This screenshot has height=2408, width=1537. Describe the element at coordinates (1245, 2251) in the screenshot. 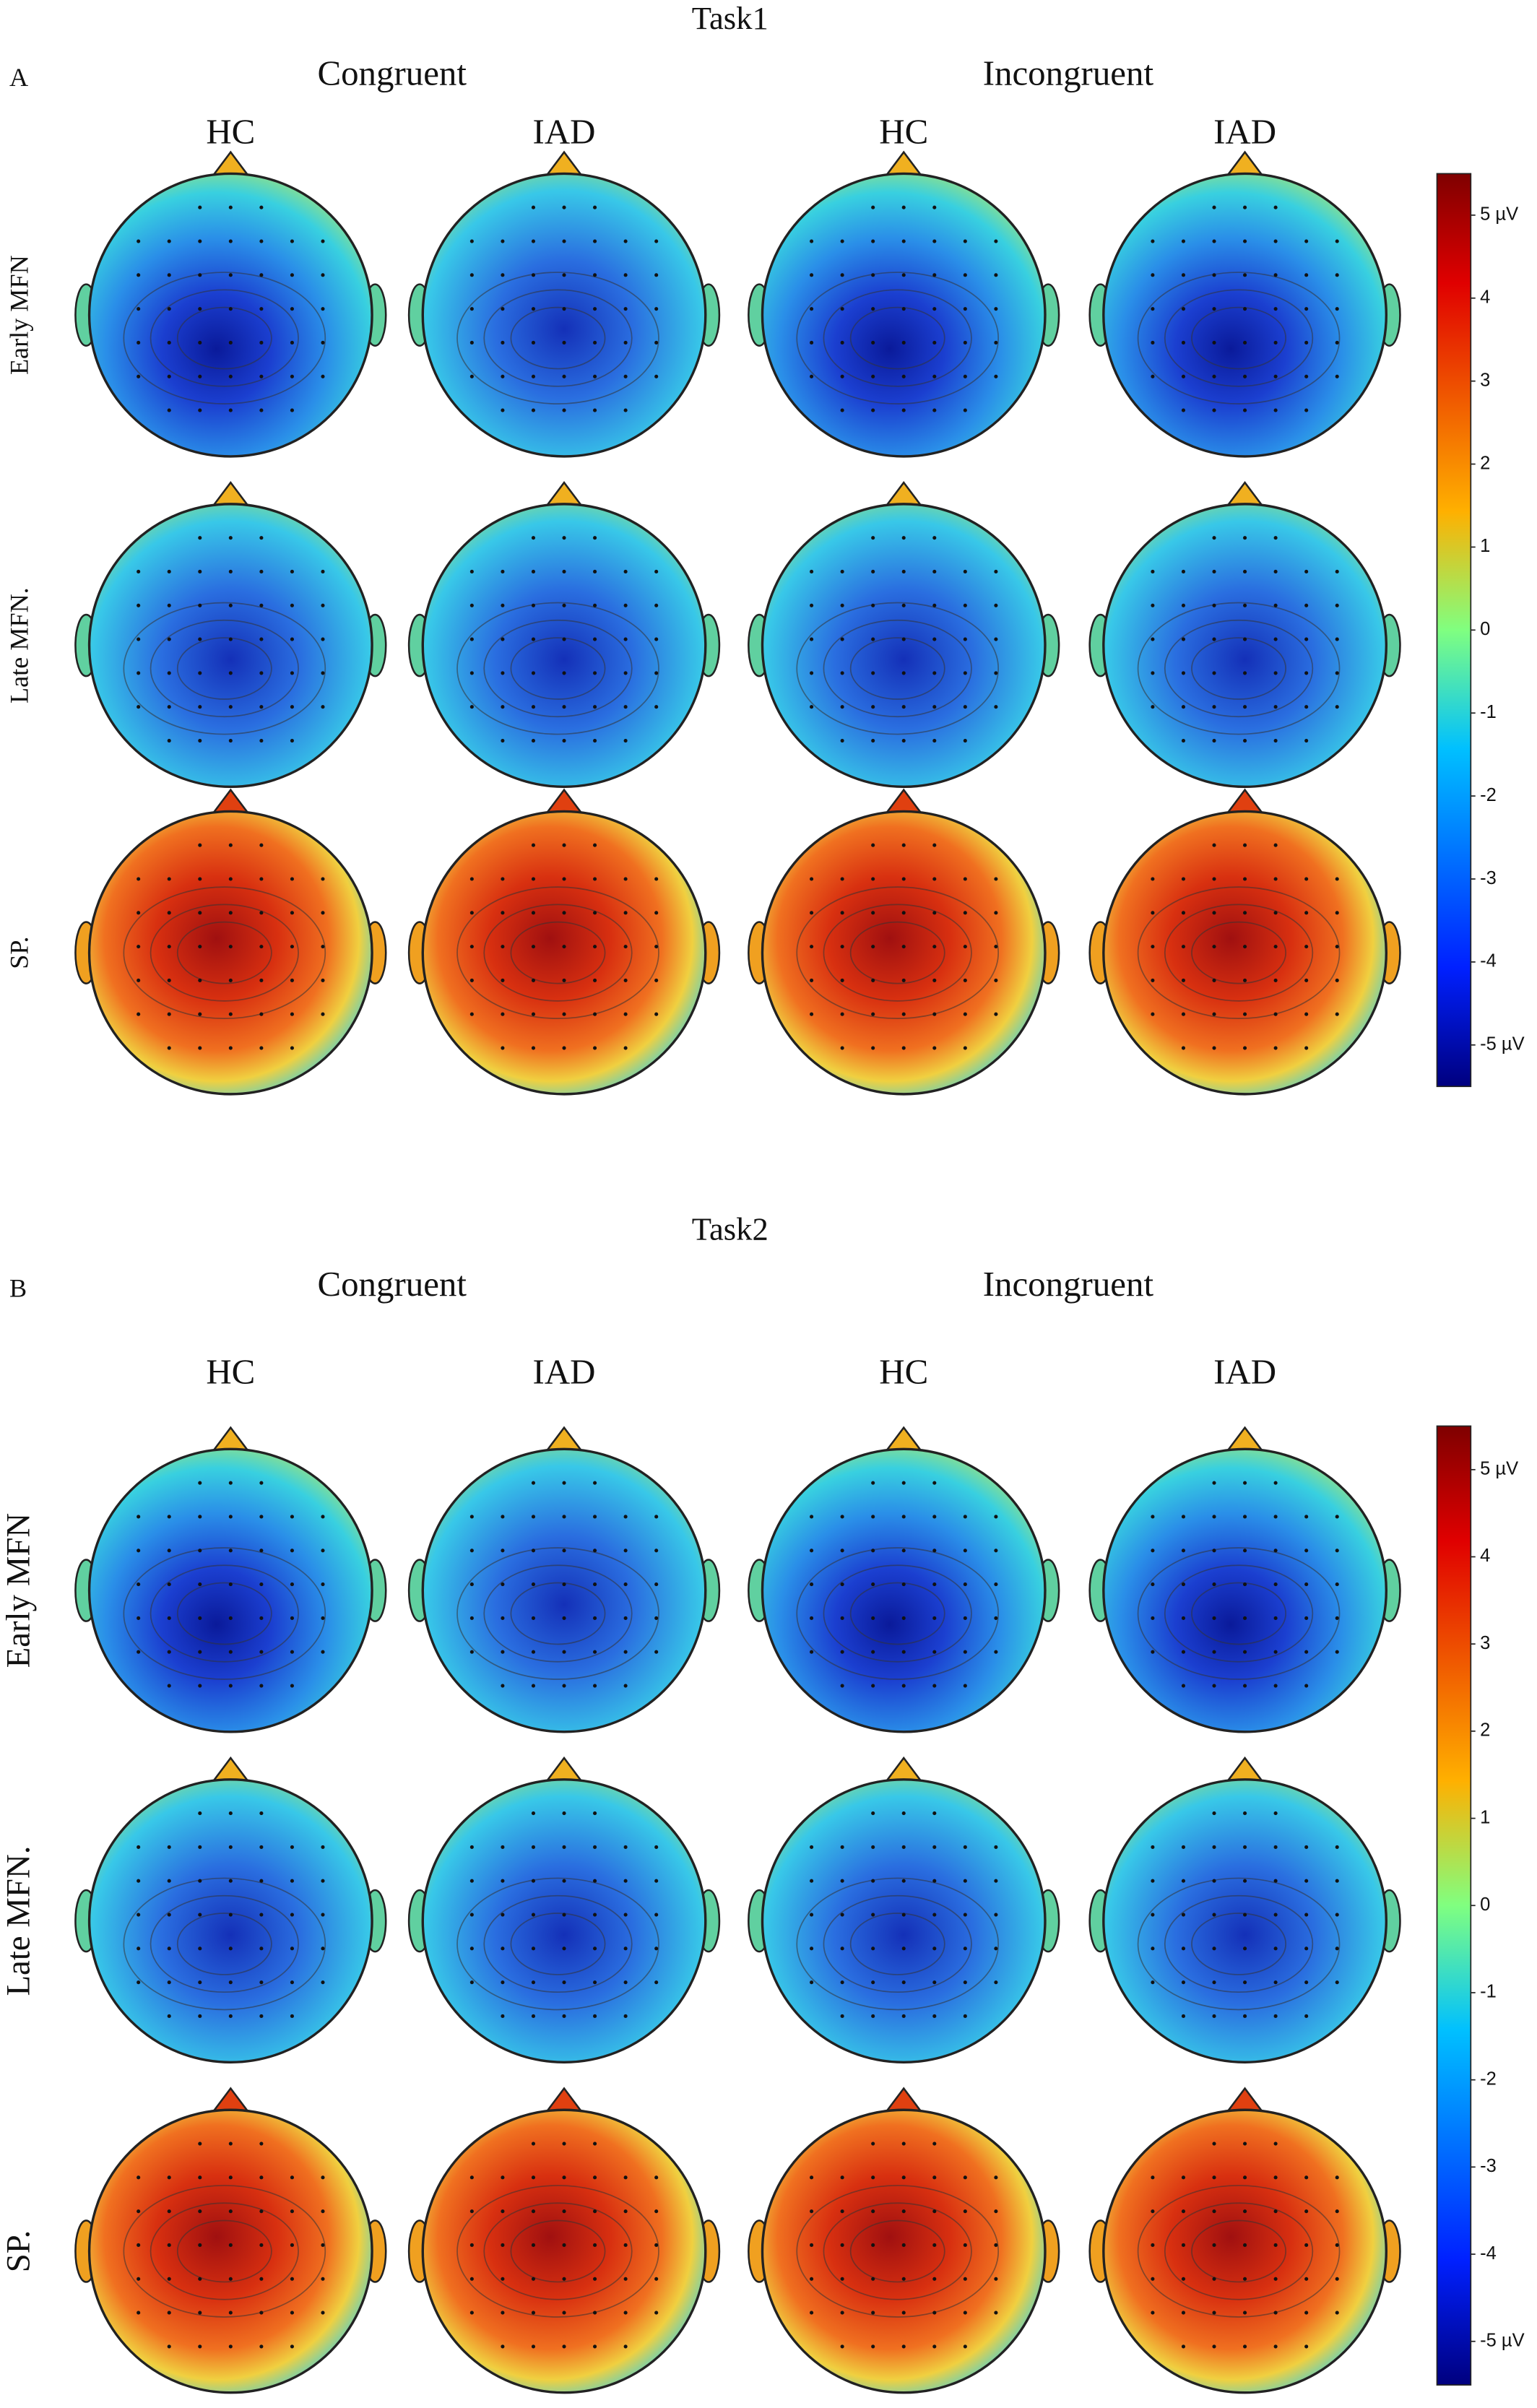

I see `scalp` at that location.